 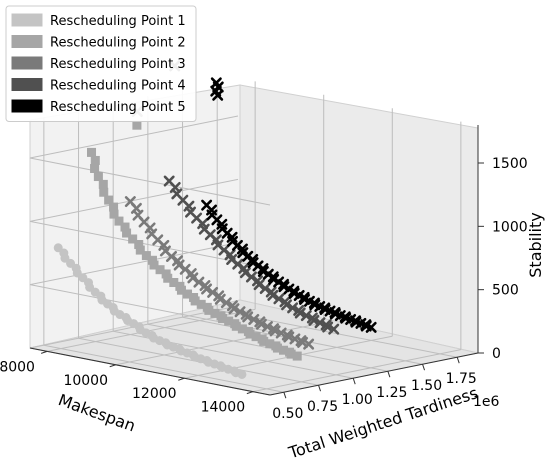 I want to click on legend-box, so click(x=101, y=63).